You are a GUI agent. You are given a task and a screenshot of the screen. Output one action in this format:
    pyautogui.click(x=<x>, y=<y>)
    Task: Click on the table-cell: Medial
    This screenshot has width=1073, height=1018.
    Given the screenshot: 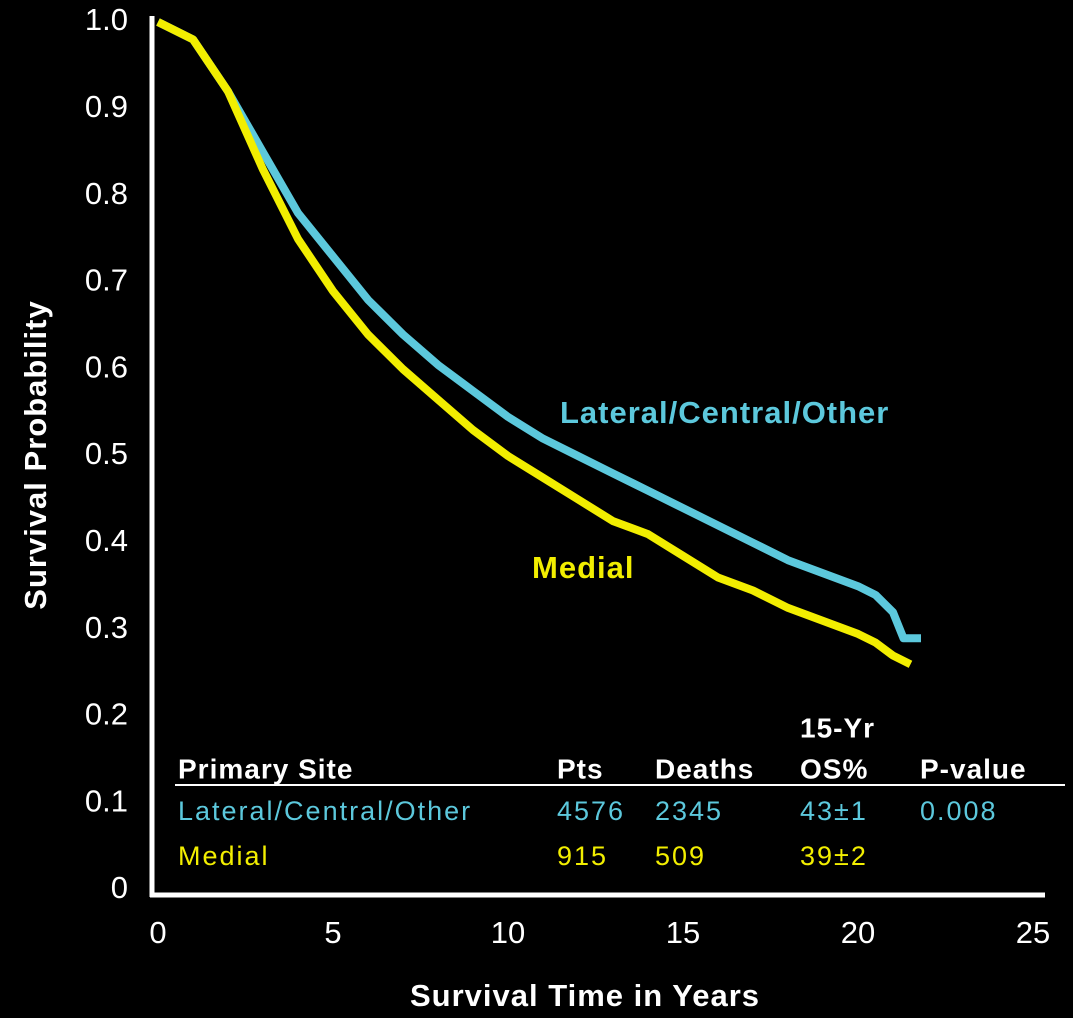 What is the action you would take?
    pyautogui.click(x=224, y=856)
    